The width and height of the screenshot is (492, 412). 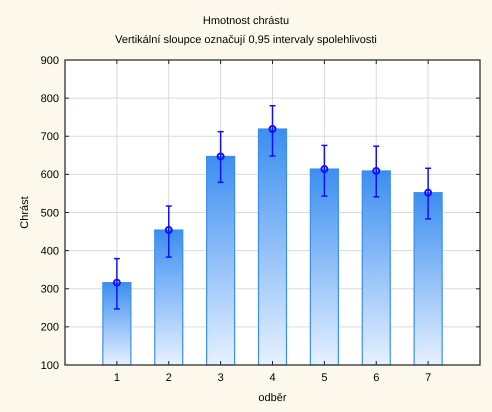 I want to click on x-tick-label: 3, so click(x=221, y=378).